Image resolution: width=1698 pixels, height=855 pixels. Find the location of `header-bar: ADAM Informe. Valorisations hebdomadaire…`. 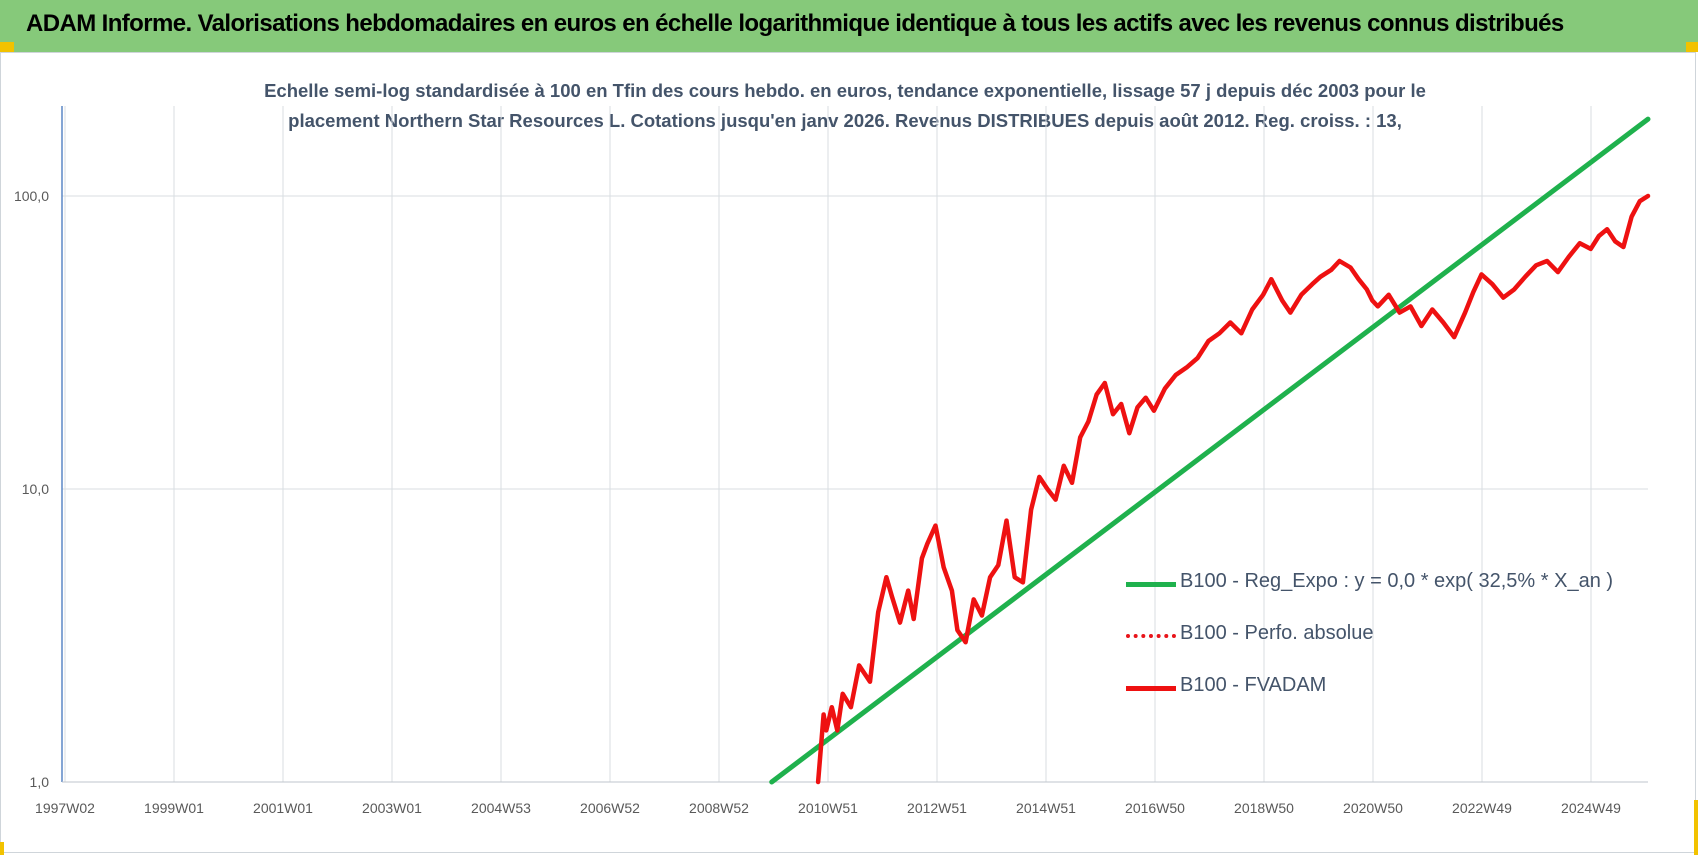

header-bar: ADAM Informe. Valorisations hebdomadaire… is located at coordinates (849, 26).